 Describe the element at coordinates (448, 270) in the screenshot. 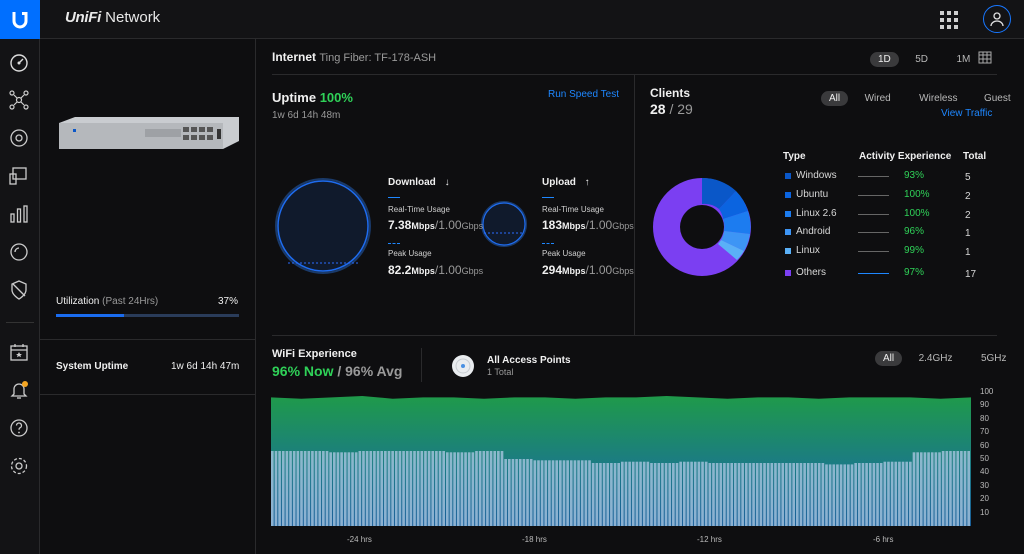

I see `download-peak-cap: /1.00` at that location.